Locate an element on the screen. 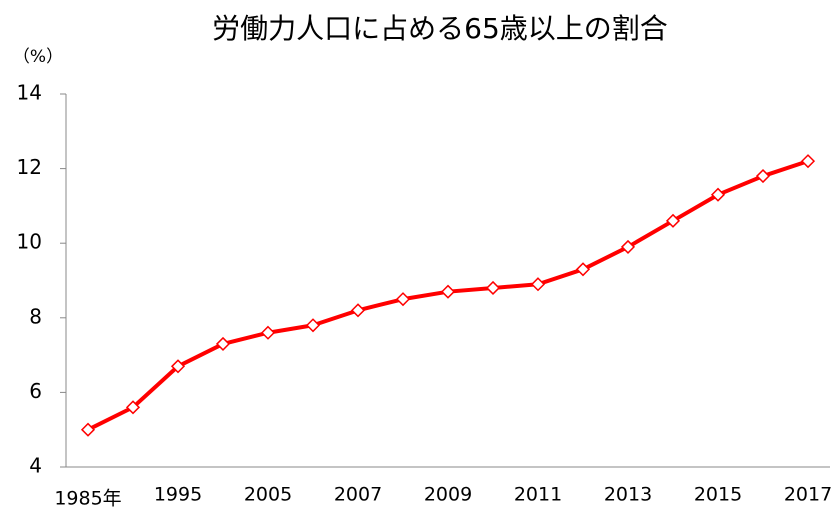 This screenshot has width=838, height=511. x-tick-label: 2013 is located at coordinates (628, 495).